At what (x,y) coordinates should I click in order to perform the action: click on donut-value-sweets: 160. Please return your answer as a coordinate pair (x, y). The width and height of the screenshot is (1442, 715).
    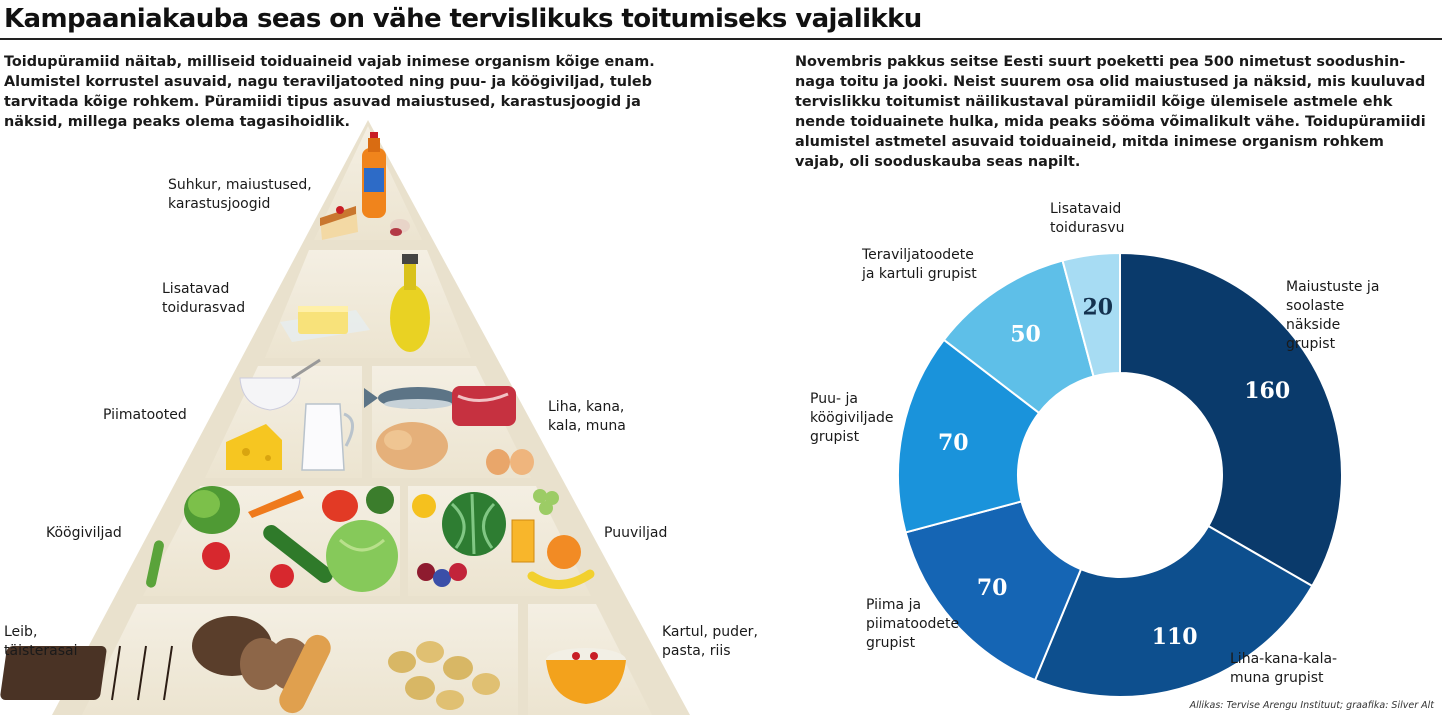
    Looking at the image, I should click on (1267, 391).